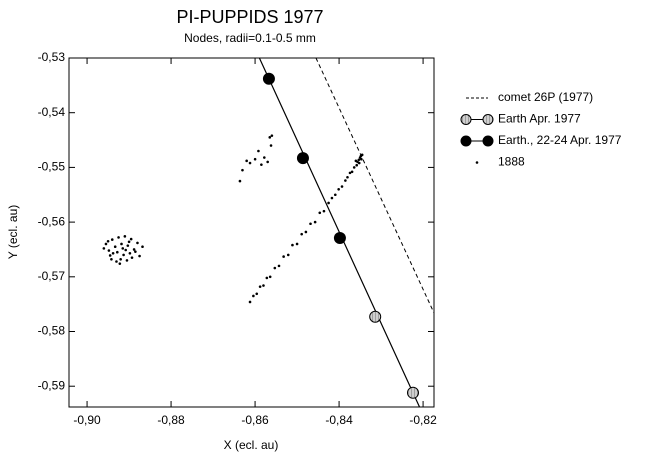 This screenshot has height=457, width=658. Describe the element at coordinates (545, 97) in the screenshot. I see `legend-label: comet 26P (1977)` at that location.